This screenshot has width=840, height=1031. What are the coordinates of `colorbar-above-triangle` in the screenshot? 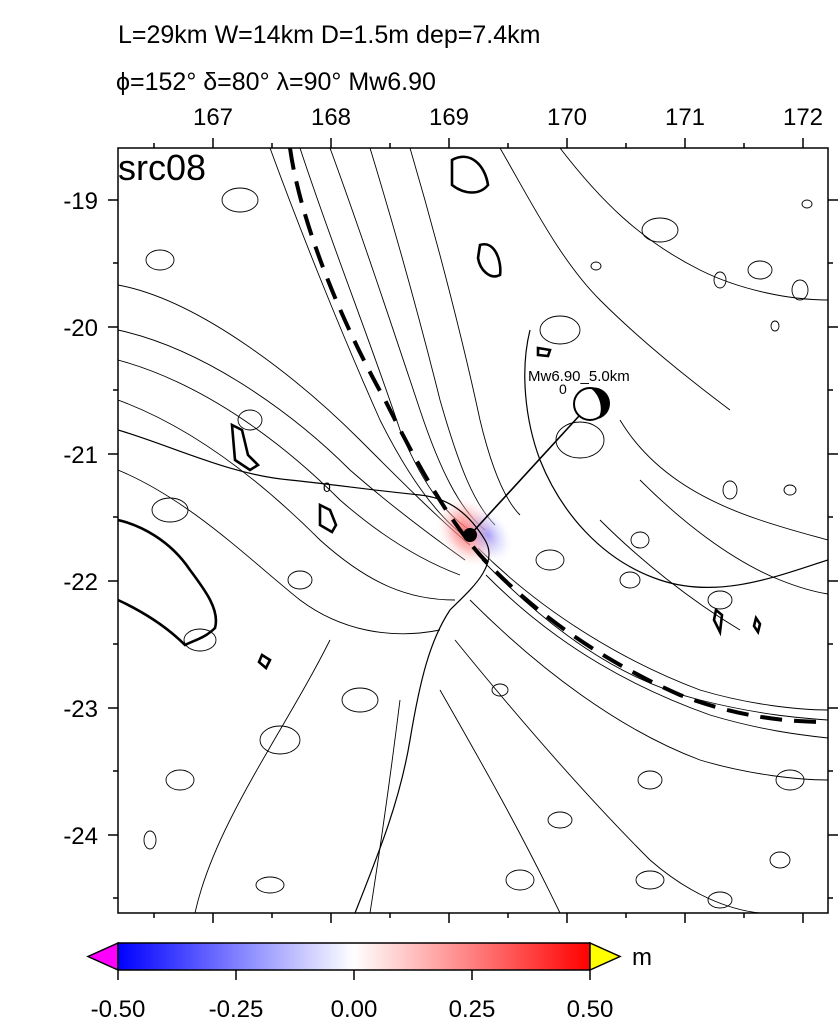 It's located at (605, 956).